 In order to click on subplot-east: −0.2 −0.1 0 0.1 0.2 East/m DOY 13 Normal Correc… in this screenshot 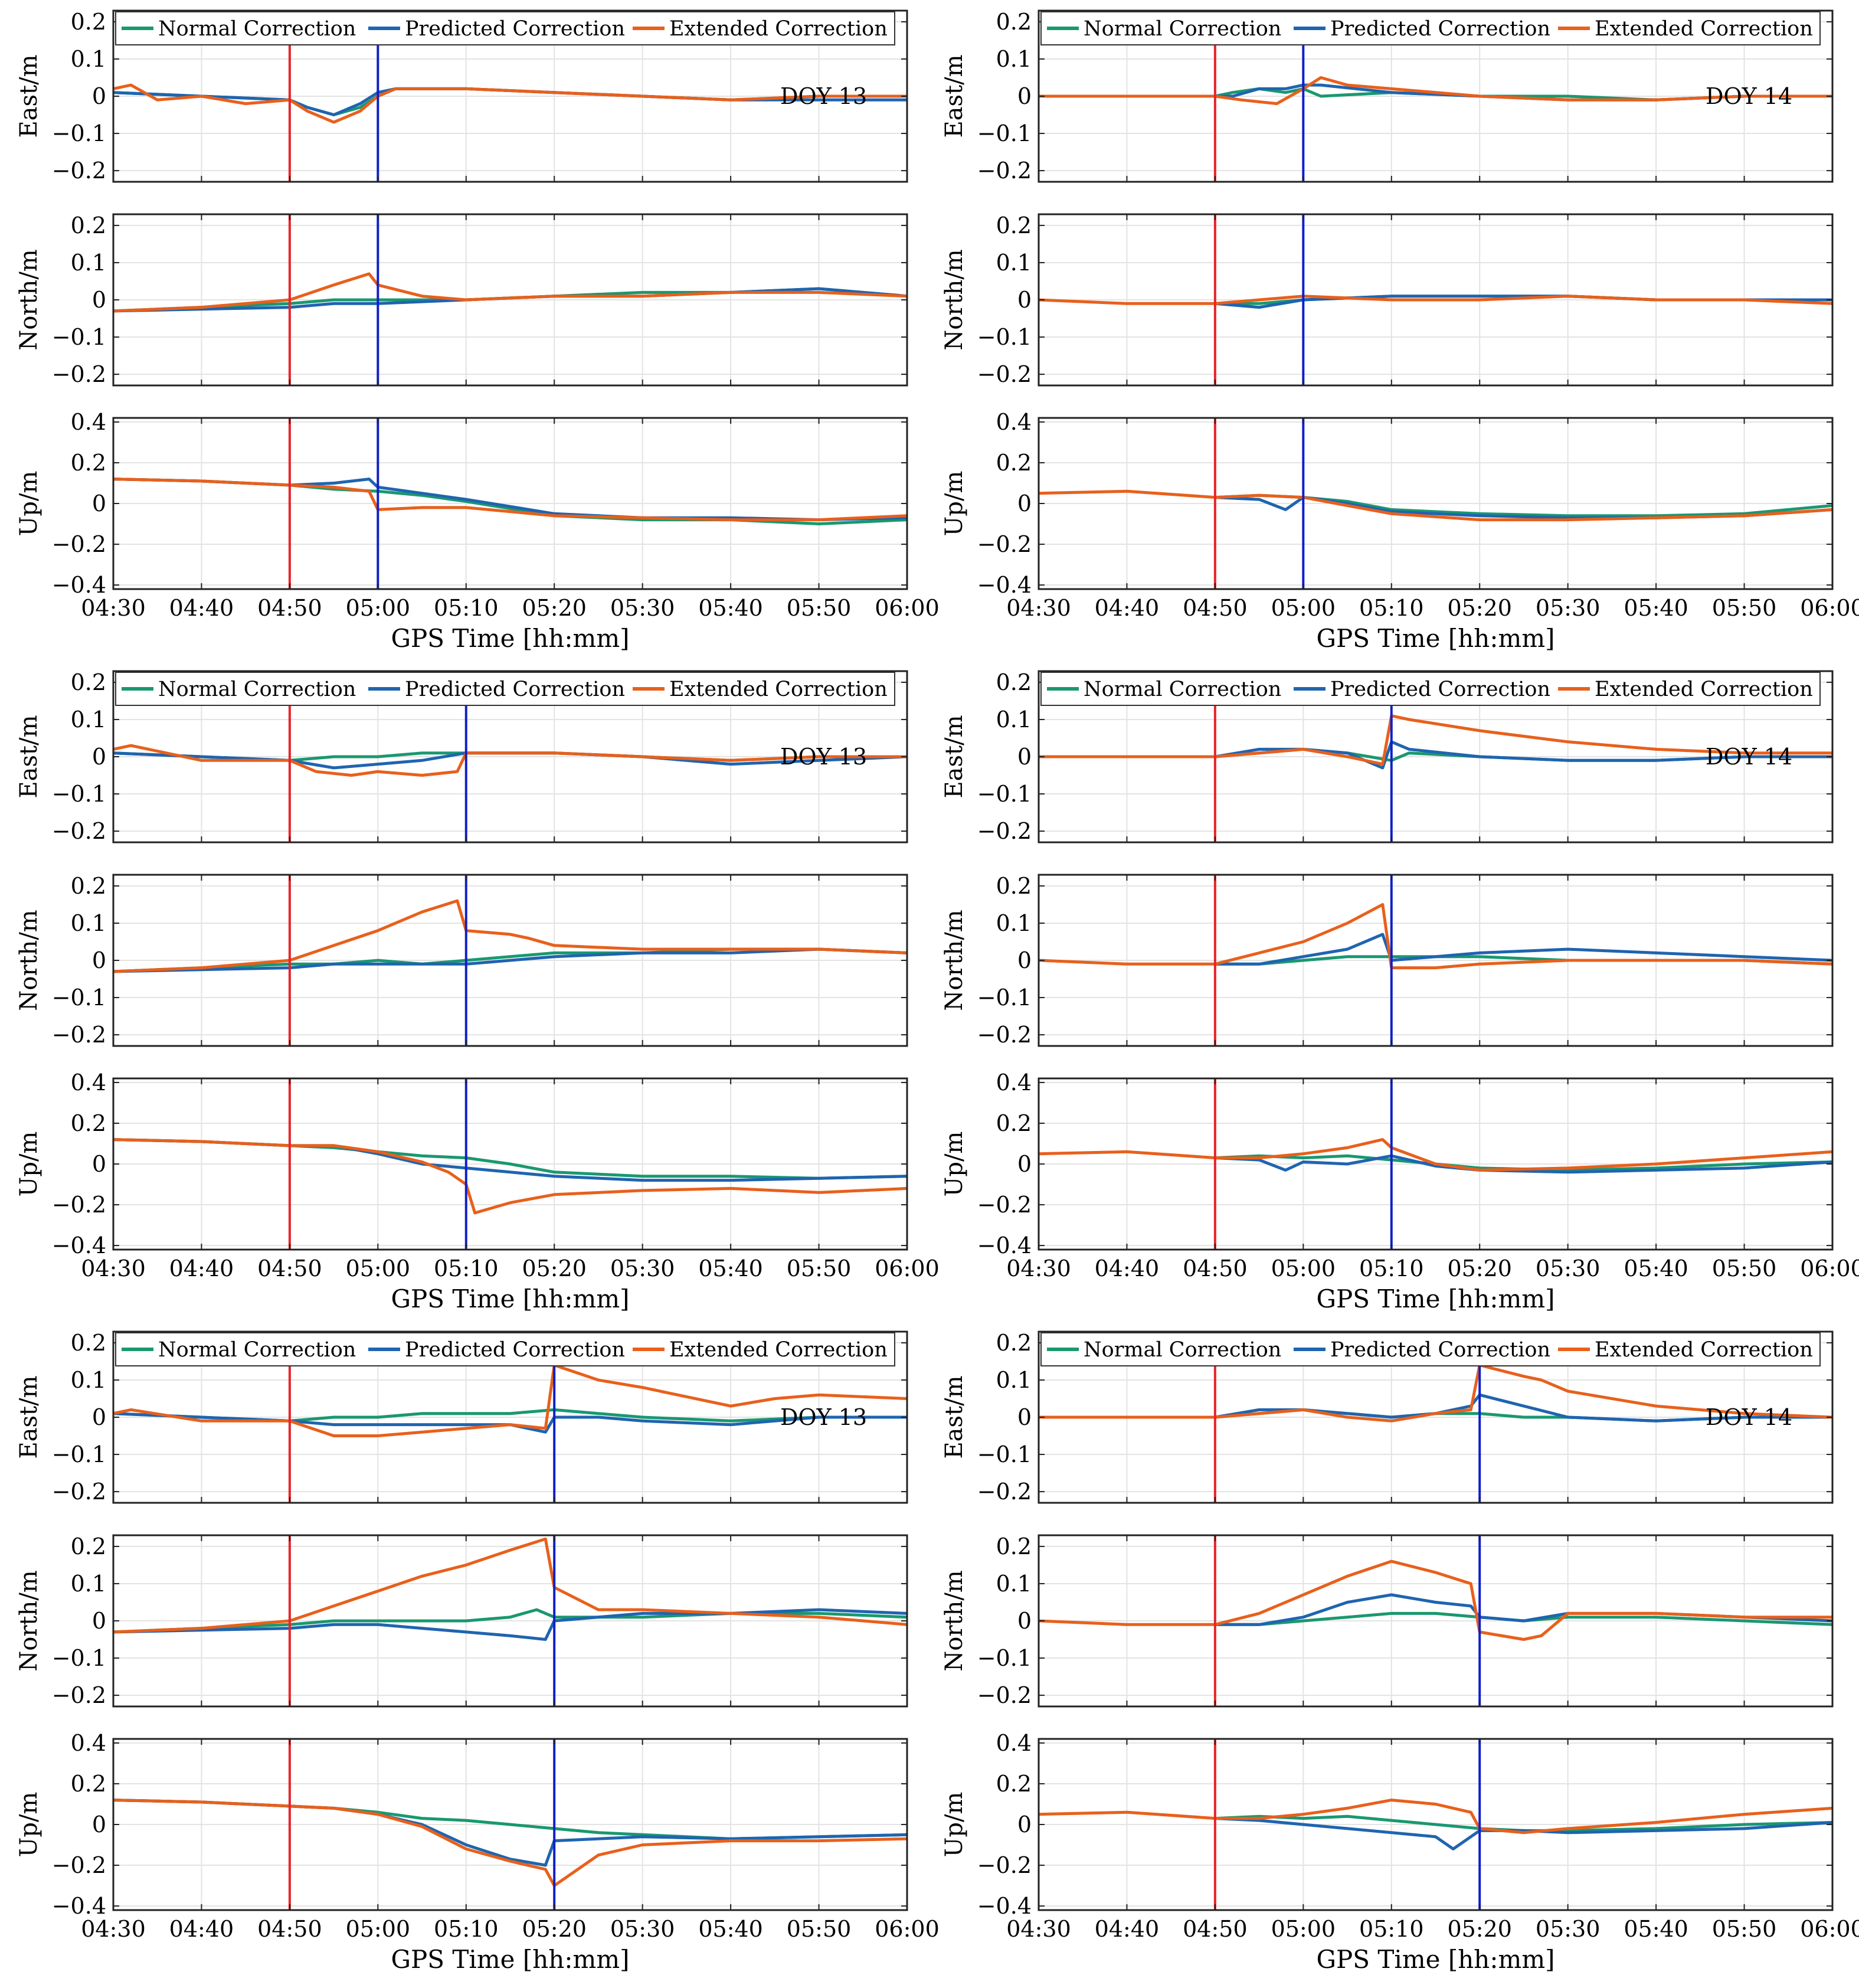, I will do `click(461, 1417)`.